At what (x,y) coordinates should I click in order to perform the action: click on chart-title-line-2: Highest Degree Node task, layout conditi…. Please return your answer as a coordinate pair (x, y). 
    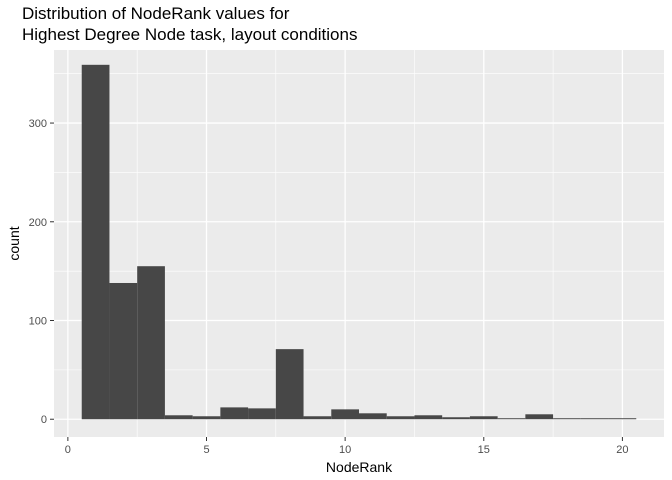
    Looking at the image, I should click on (190, 34).